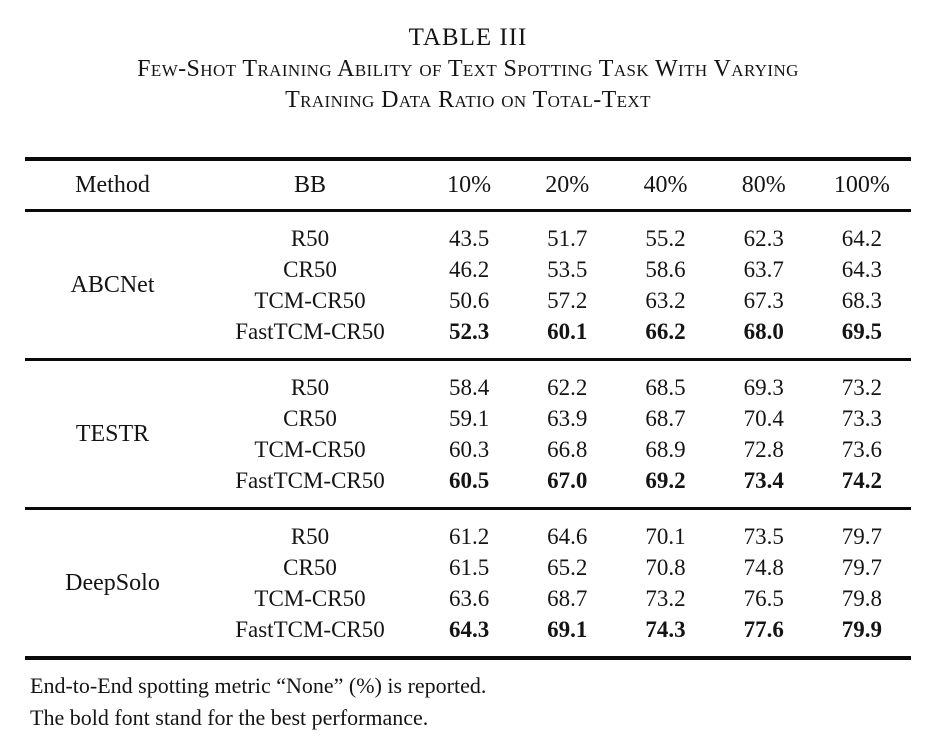 The width and height of the screenshot is (936, 748). I want to click on value-cell-best: 60.1, so click(567, 331).